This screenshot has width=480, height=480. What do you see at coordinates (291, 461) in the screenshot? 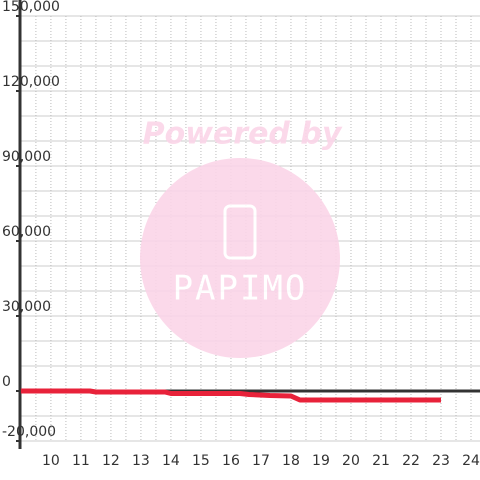
I see `x-tick-label: 18` at bounding box center [291, 461].